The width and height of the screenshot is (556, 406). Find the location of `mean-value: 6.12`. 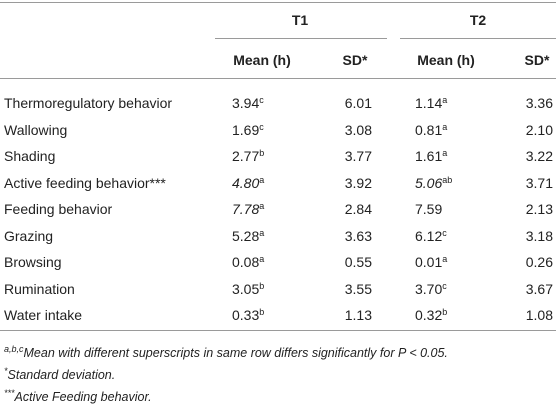

mean-value: 6.12 is located at coordinates (429, 235).